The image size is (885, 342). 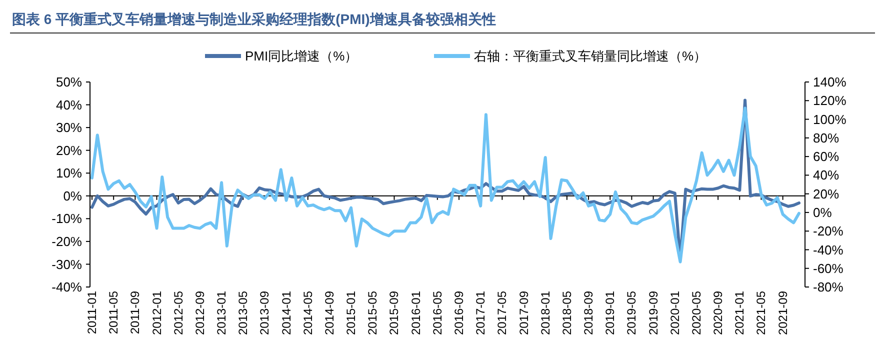 What do you see at coordinates (783, 313) in the screenshot?
I see `x-tick-label: 2021-09` at bounding box center [783, 313].